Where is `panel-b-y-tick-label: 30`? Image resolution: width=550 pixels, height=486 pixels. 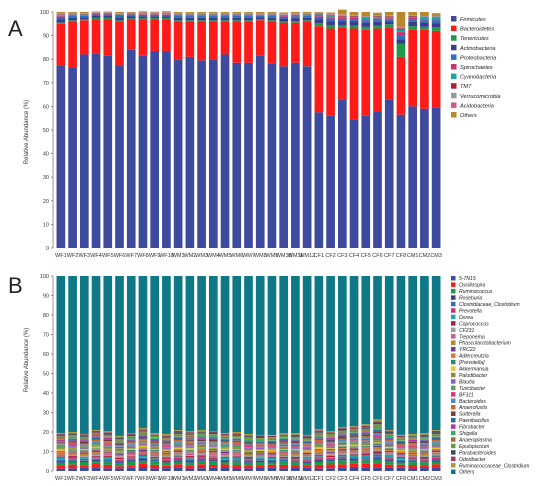
panel-b-y-tick-label: 30 is located at coordinates (46, 414).